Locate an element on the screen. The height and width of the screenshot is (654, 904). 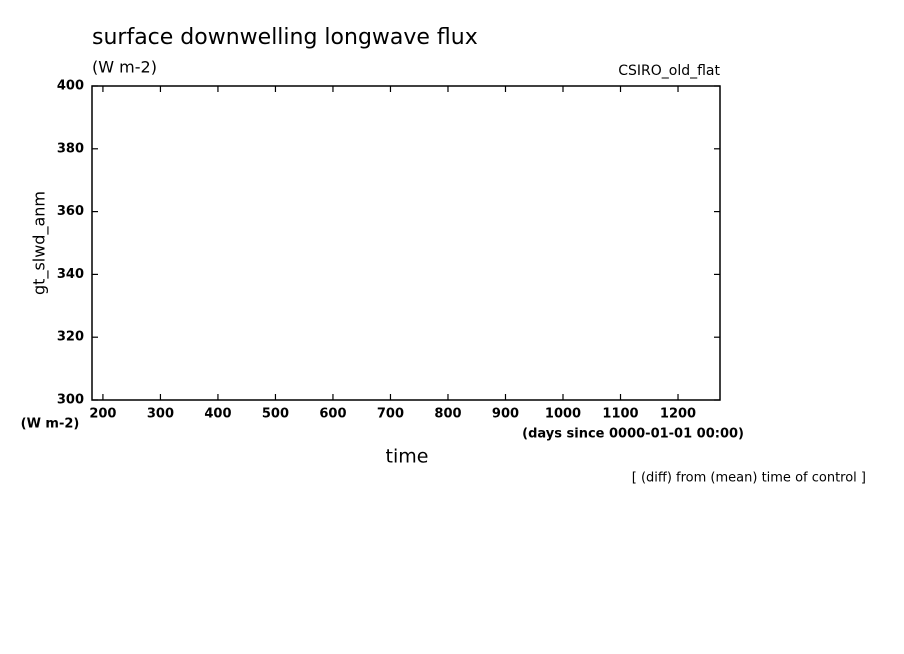
chart-title: surface downwelling longwave flux is located at coordinates (285, 37).